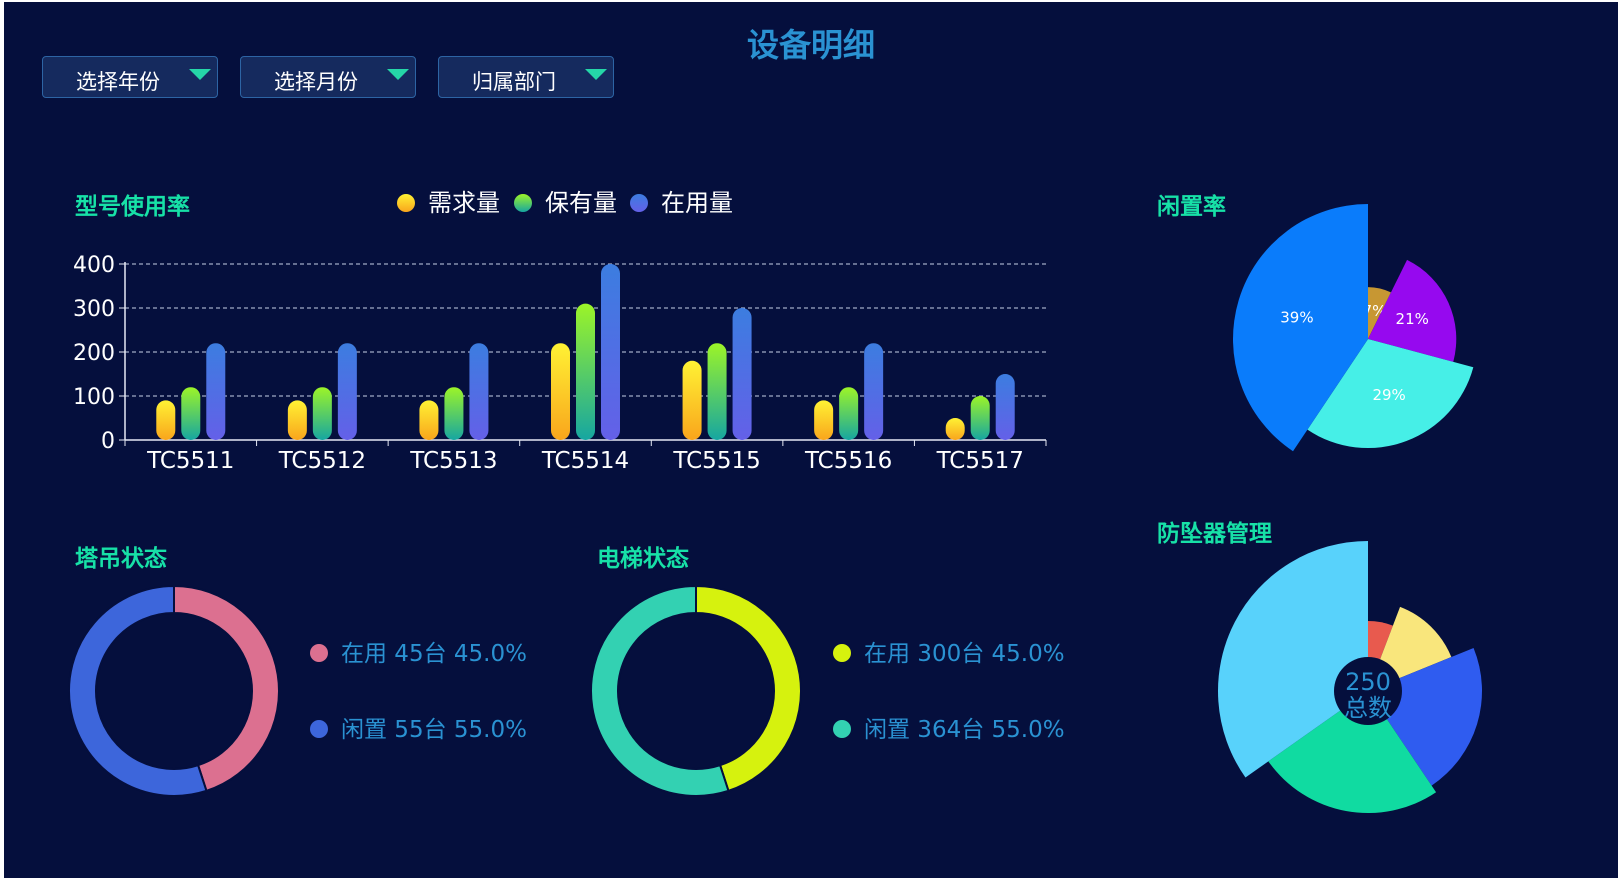 The image size is (1622, 880). What do you see at coordinates (464, 203) in the screenshot?
I see `legend-label: 需求量` at bounding box center [464, 203].